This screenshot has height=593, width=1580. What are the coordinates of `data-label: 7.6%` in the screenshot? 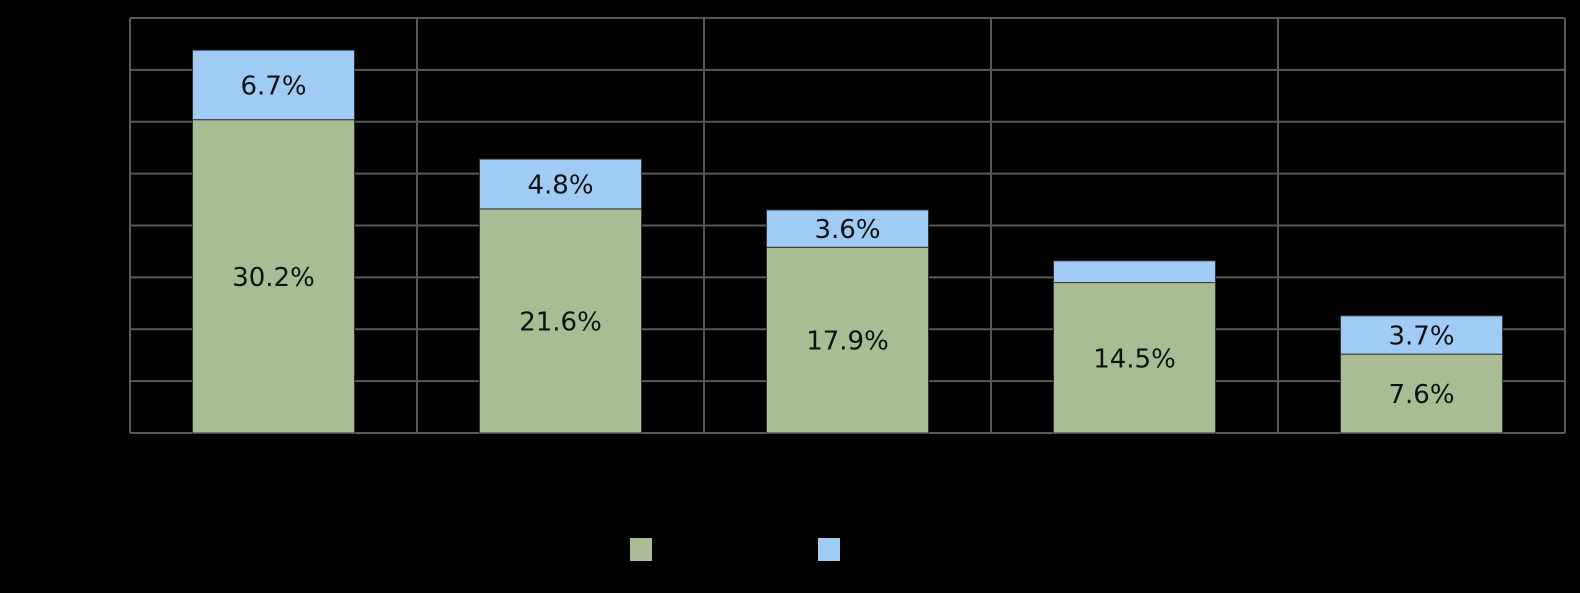 It's located at (1421, 395).